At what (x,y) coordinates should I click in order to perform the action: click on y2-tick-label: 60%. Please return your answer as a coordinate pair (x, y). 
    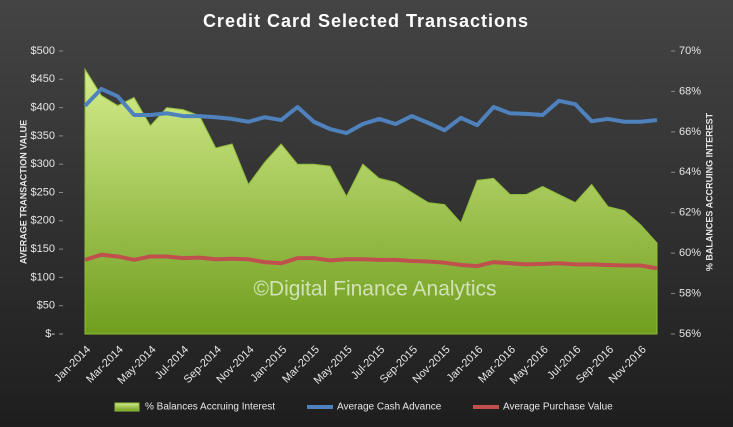
    Looking at the image, I should click on (690, 253).